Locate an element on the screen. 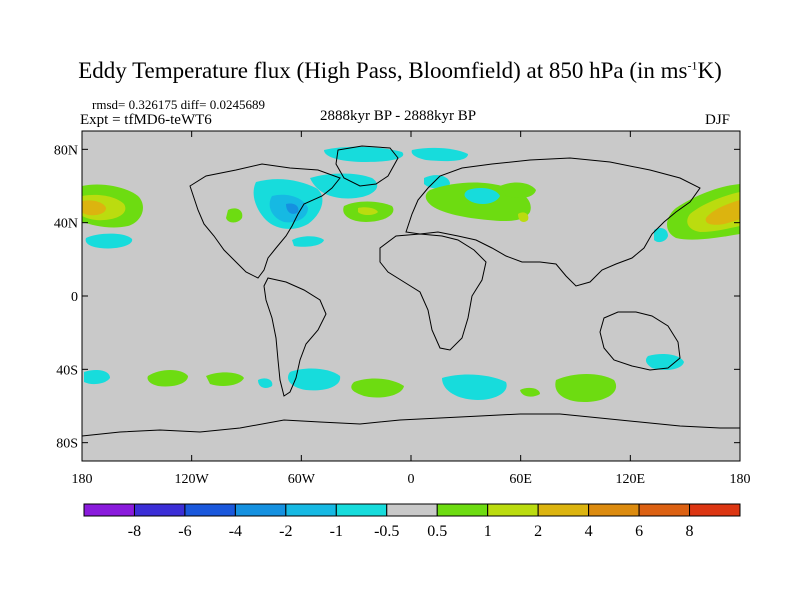 The image size is (800, 600). field-npac-cyan is located at coordinates (109, 241).